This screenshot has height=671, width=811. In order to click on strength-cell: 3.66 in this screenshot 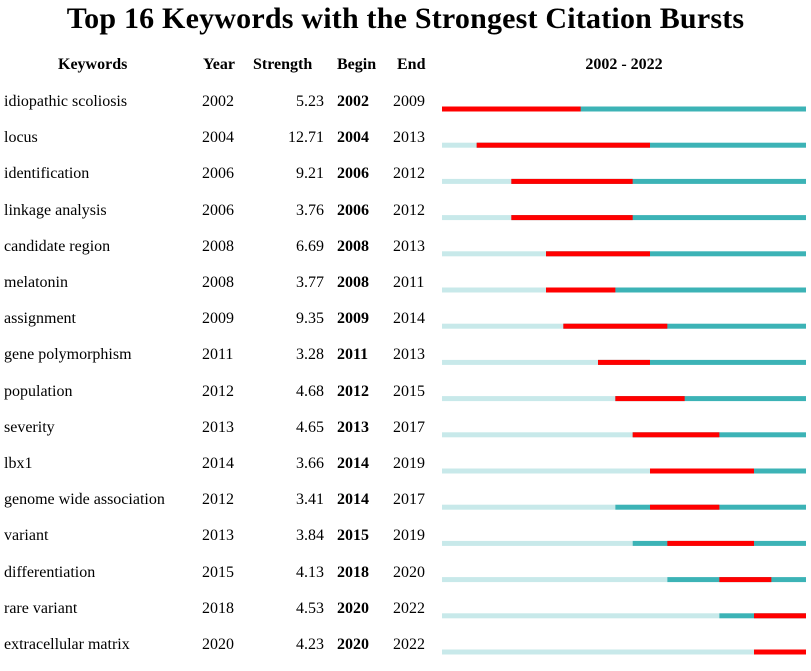, I will do `click(310, 463)`.